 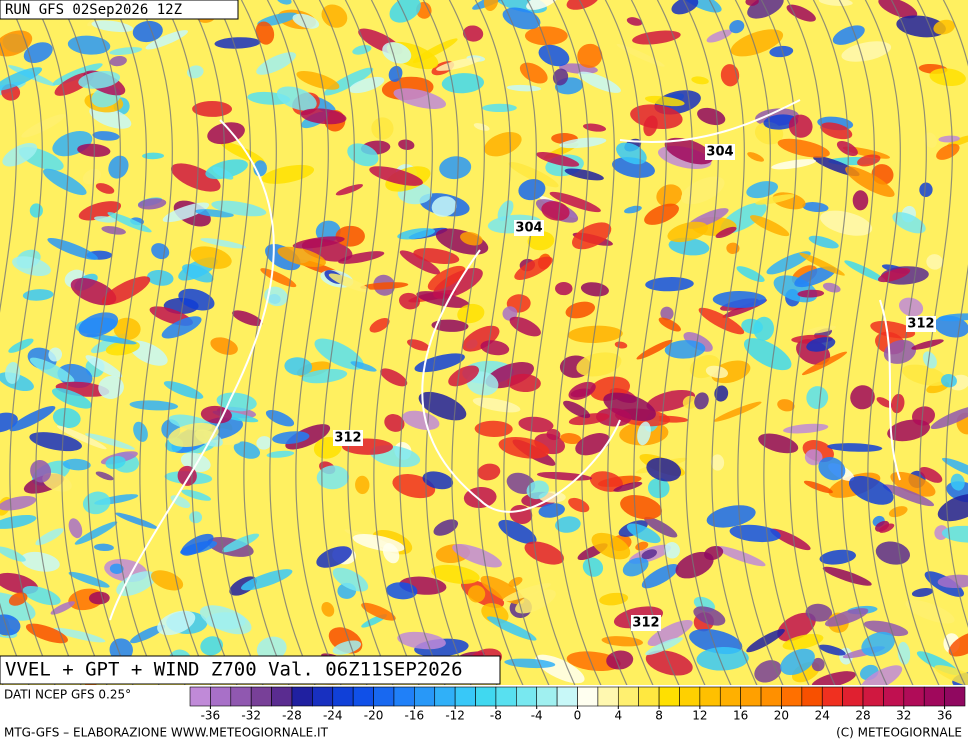 What do you see at coordinates (234, 670) in the screenshot?
I see `map-title: VVEL + GPT + WIND Z700 Val. 06Z11SEP2026` at bounding box center [234, 670].